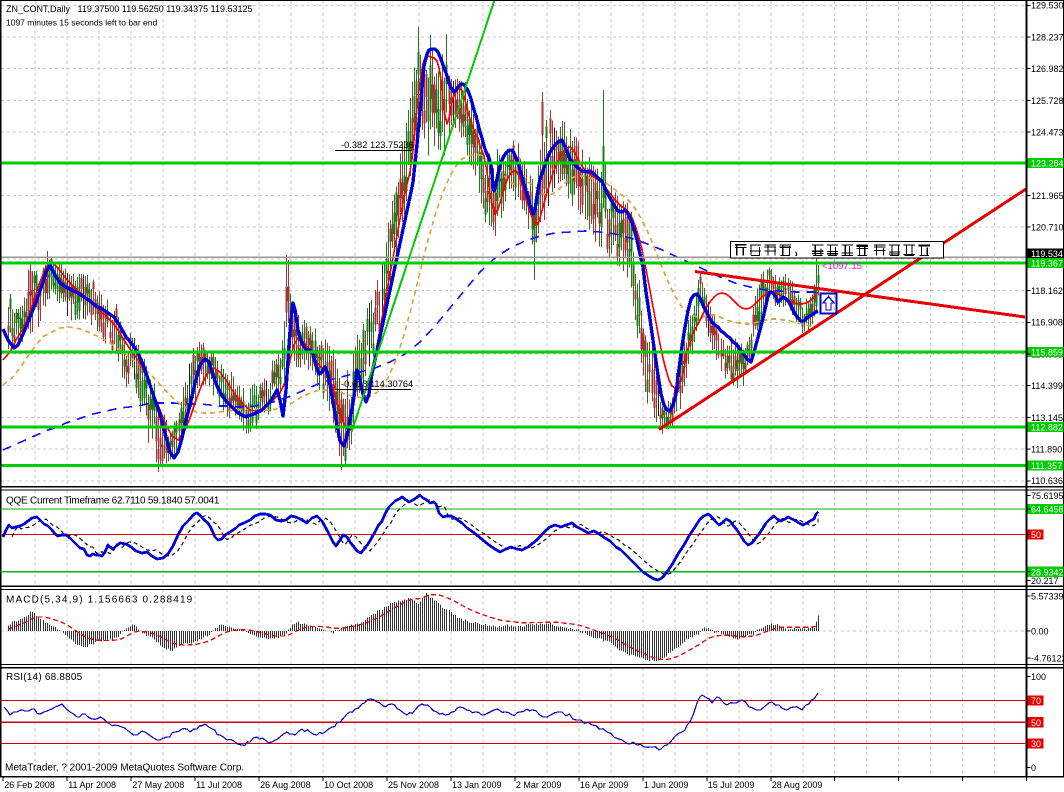 This screenshot has width=1064, height=792. Describe the element at coordinates (1047, 496) in the screenshot. I see `svg-text: 75.6195` at that location.